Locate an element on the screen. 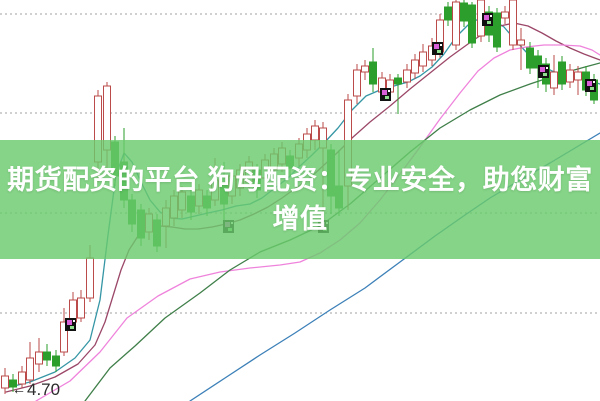  price-label: ← 4.70 is located at coordinates (36, 389).